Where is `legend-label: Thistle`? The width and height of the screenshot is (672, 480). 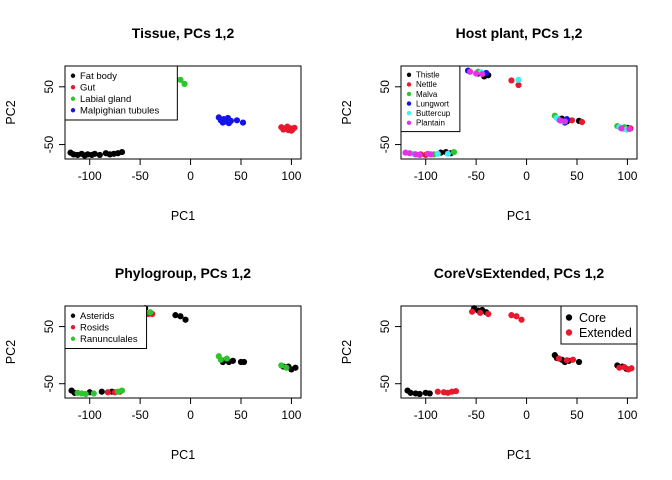
legend-label: Thistle is located at coordinates (428, 75).